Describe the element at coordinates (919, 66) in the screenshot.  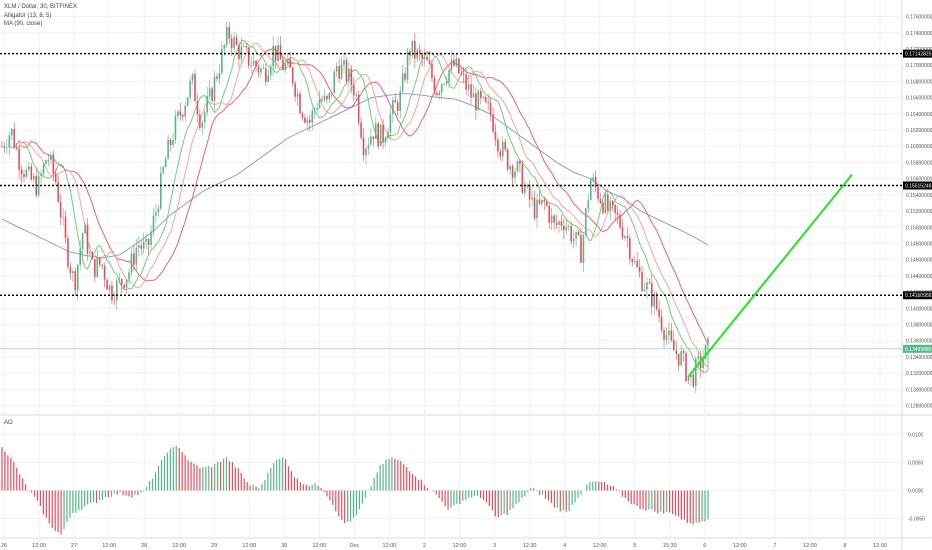
I see `y-tick-label: 0.17000000` at that location.